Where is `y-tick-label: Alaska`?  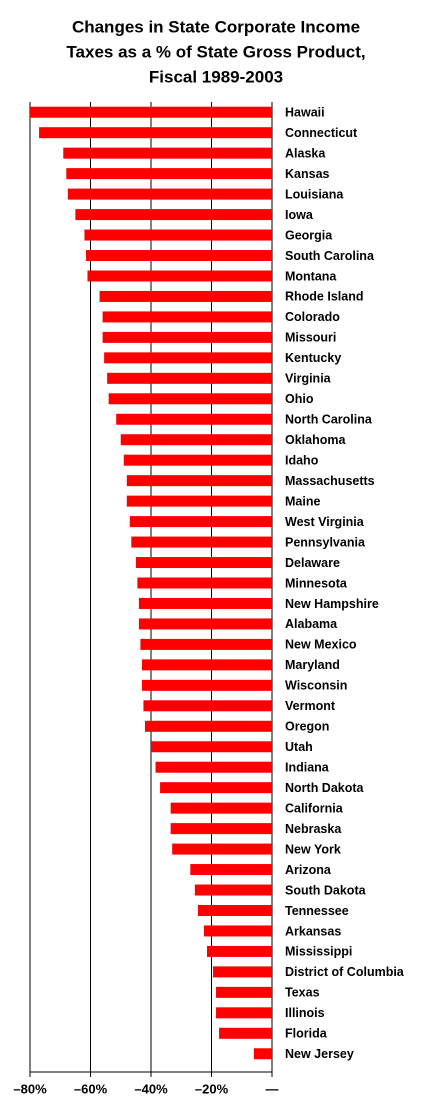
y-tick-label: Alaska is located at coordinates (305, 153).